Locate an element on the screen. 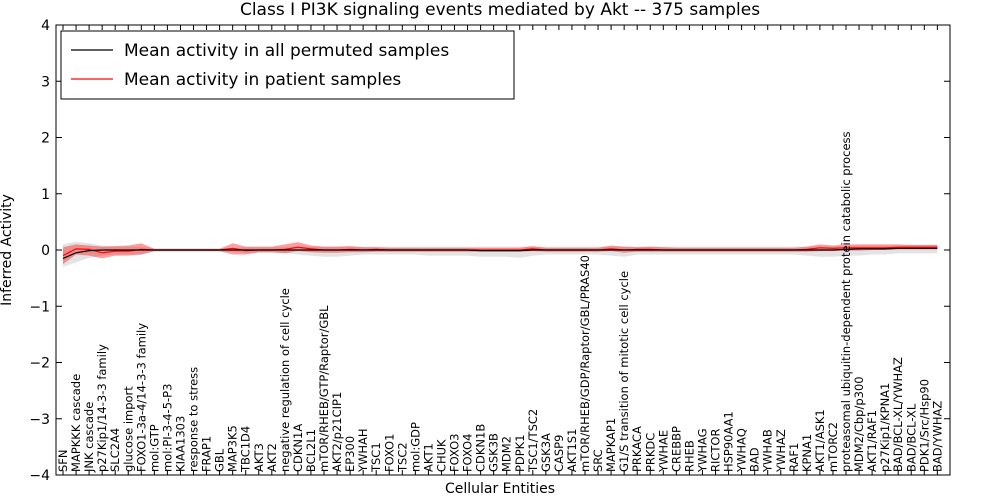 The height and width of the screenshot is (500, 1000). x-category-label: PDPK1 is located at coordinates (520, 453).